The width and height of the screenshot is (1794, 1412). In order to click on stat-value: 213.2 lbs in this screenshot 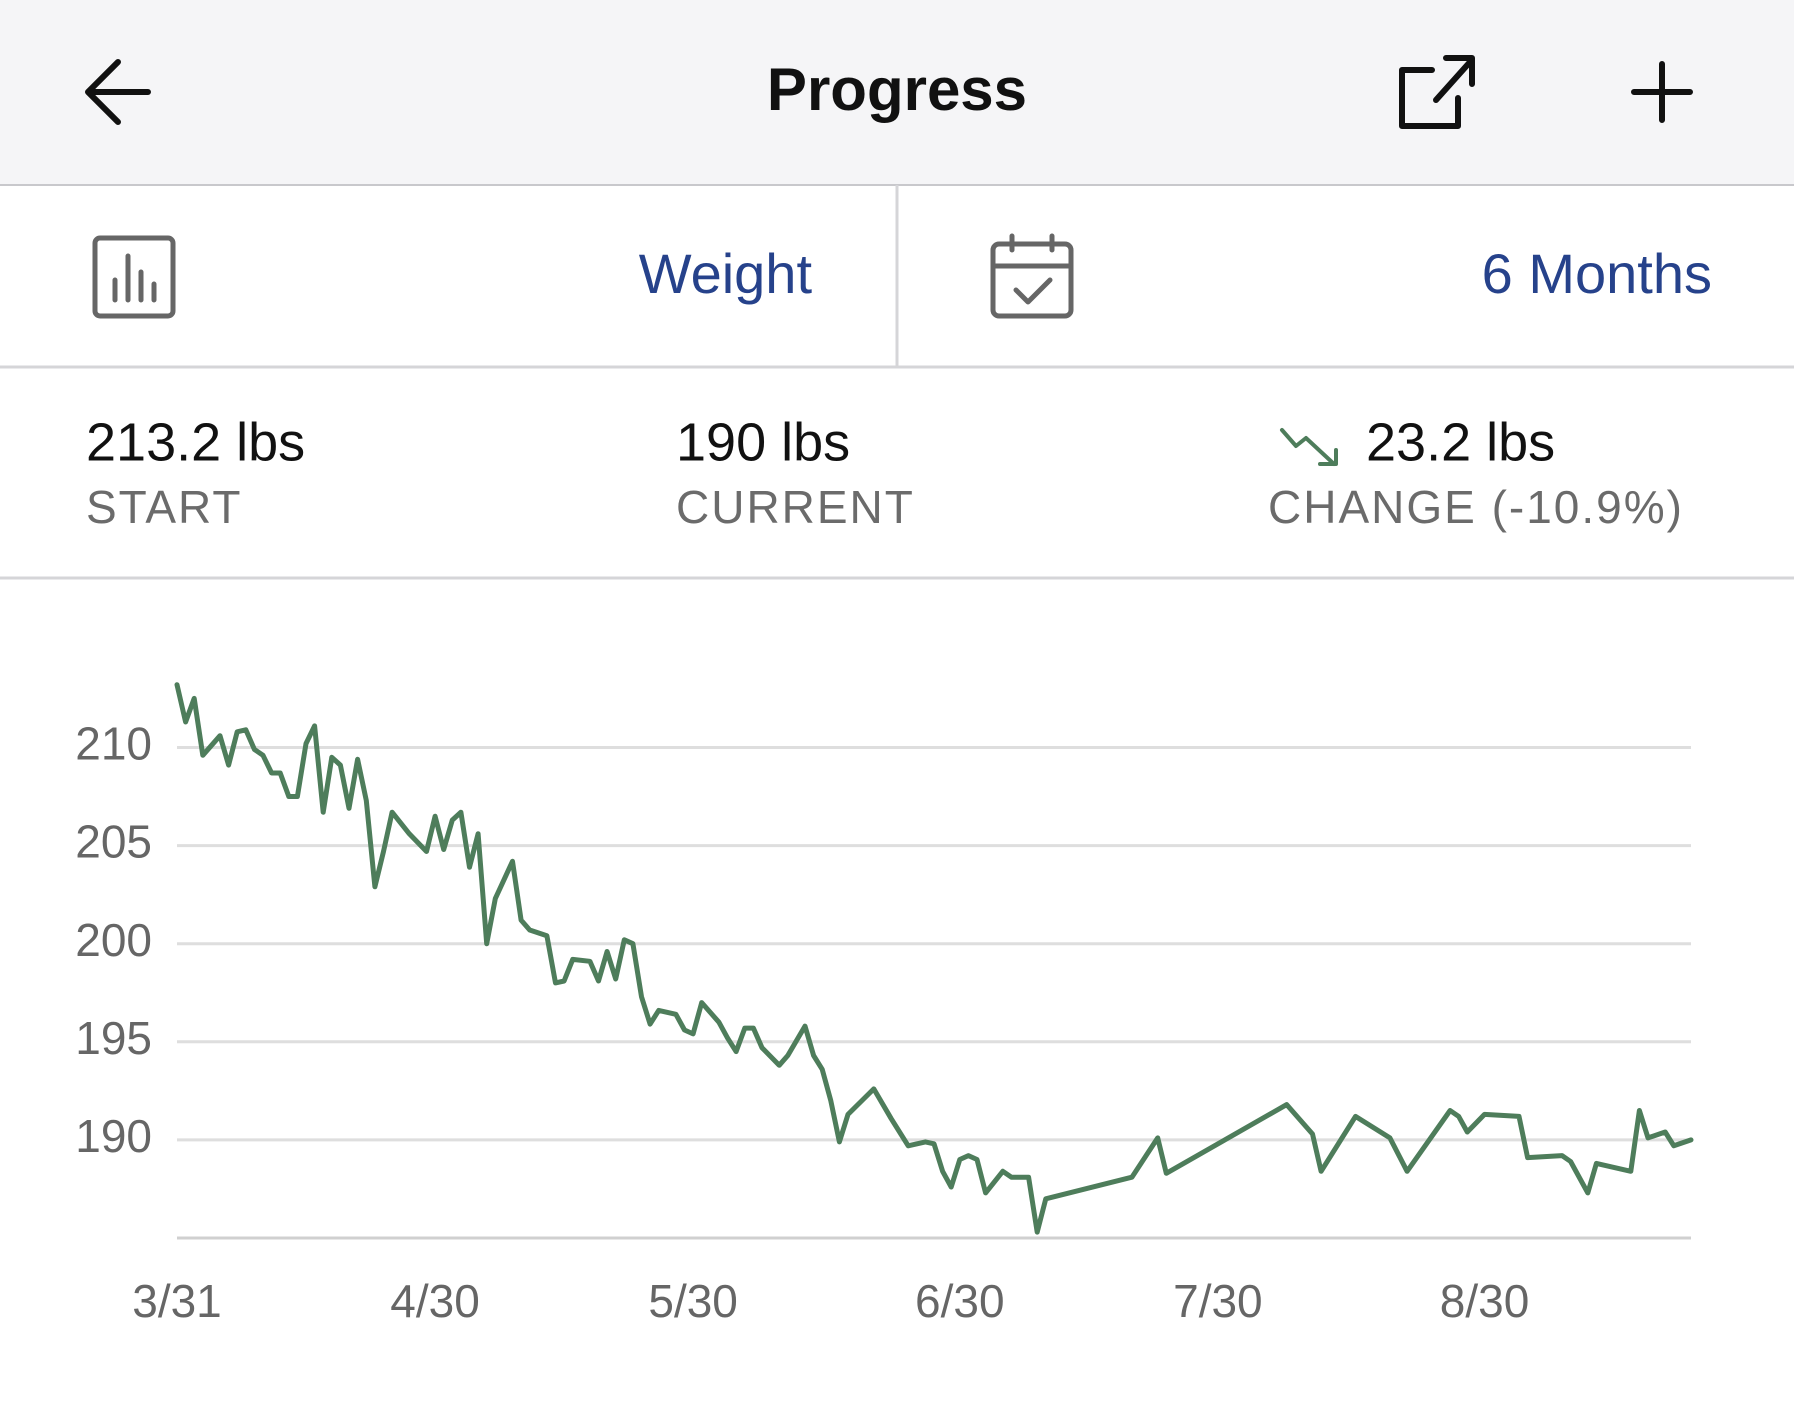, I will do `click(195, 442)`.